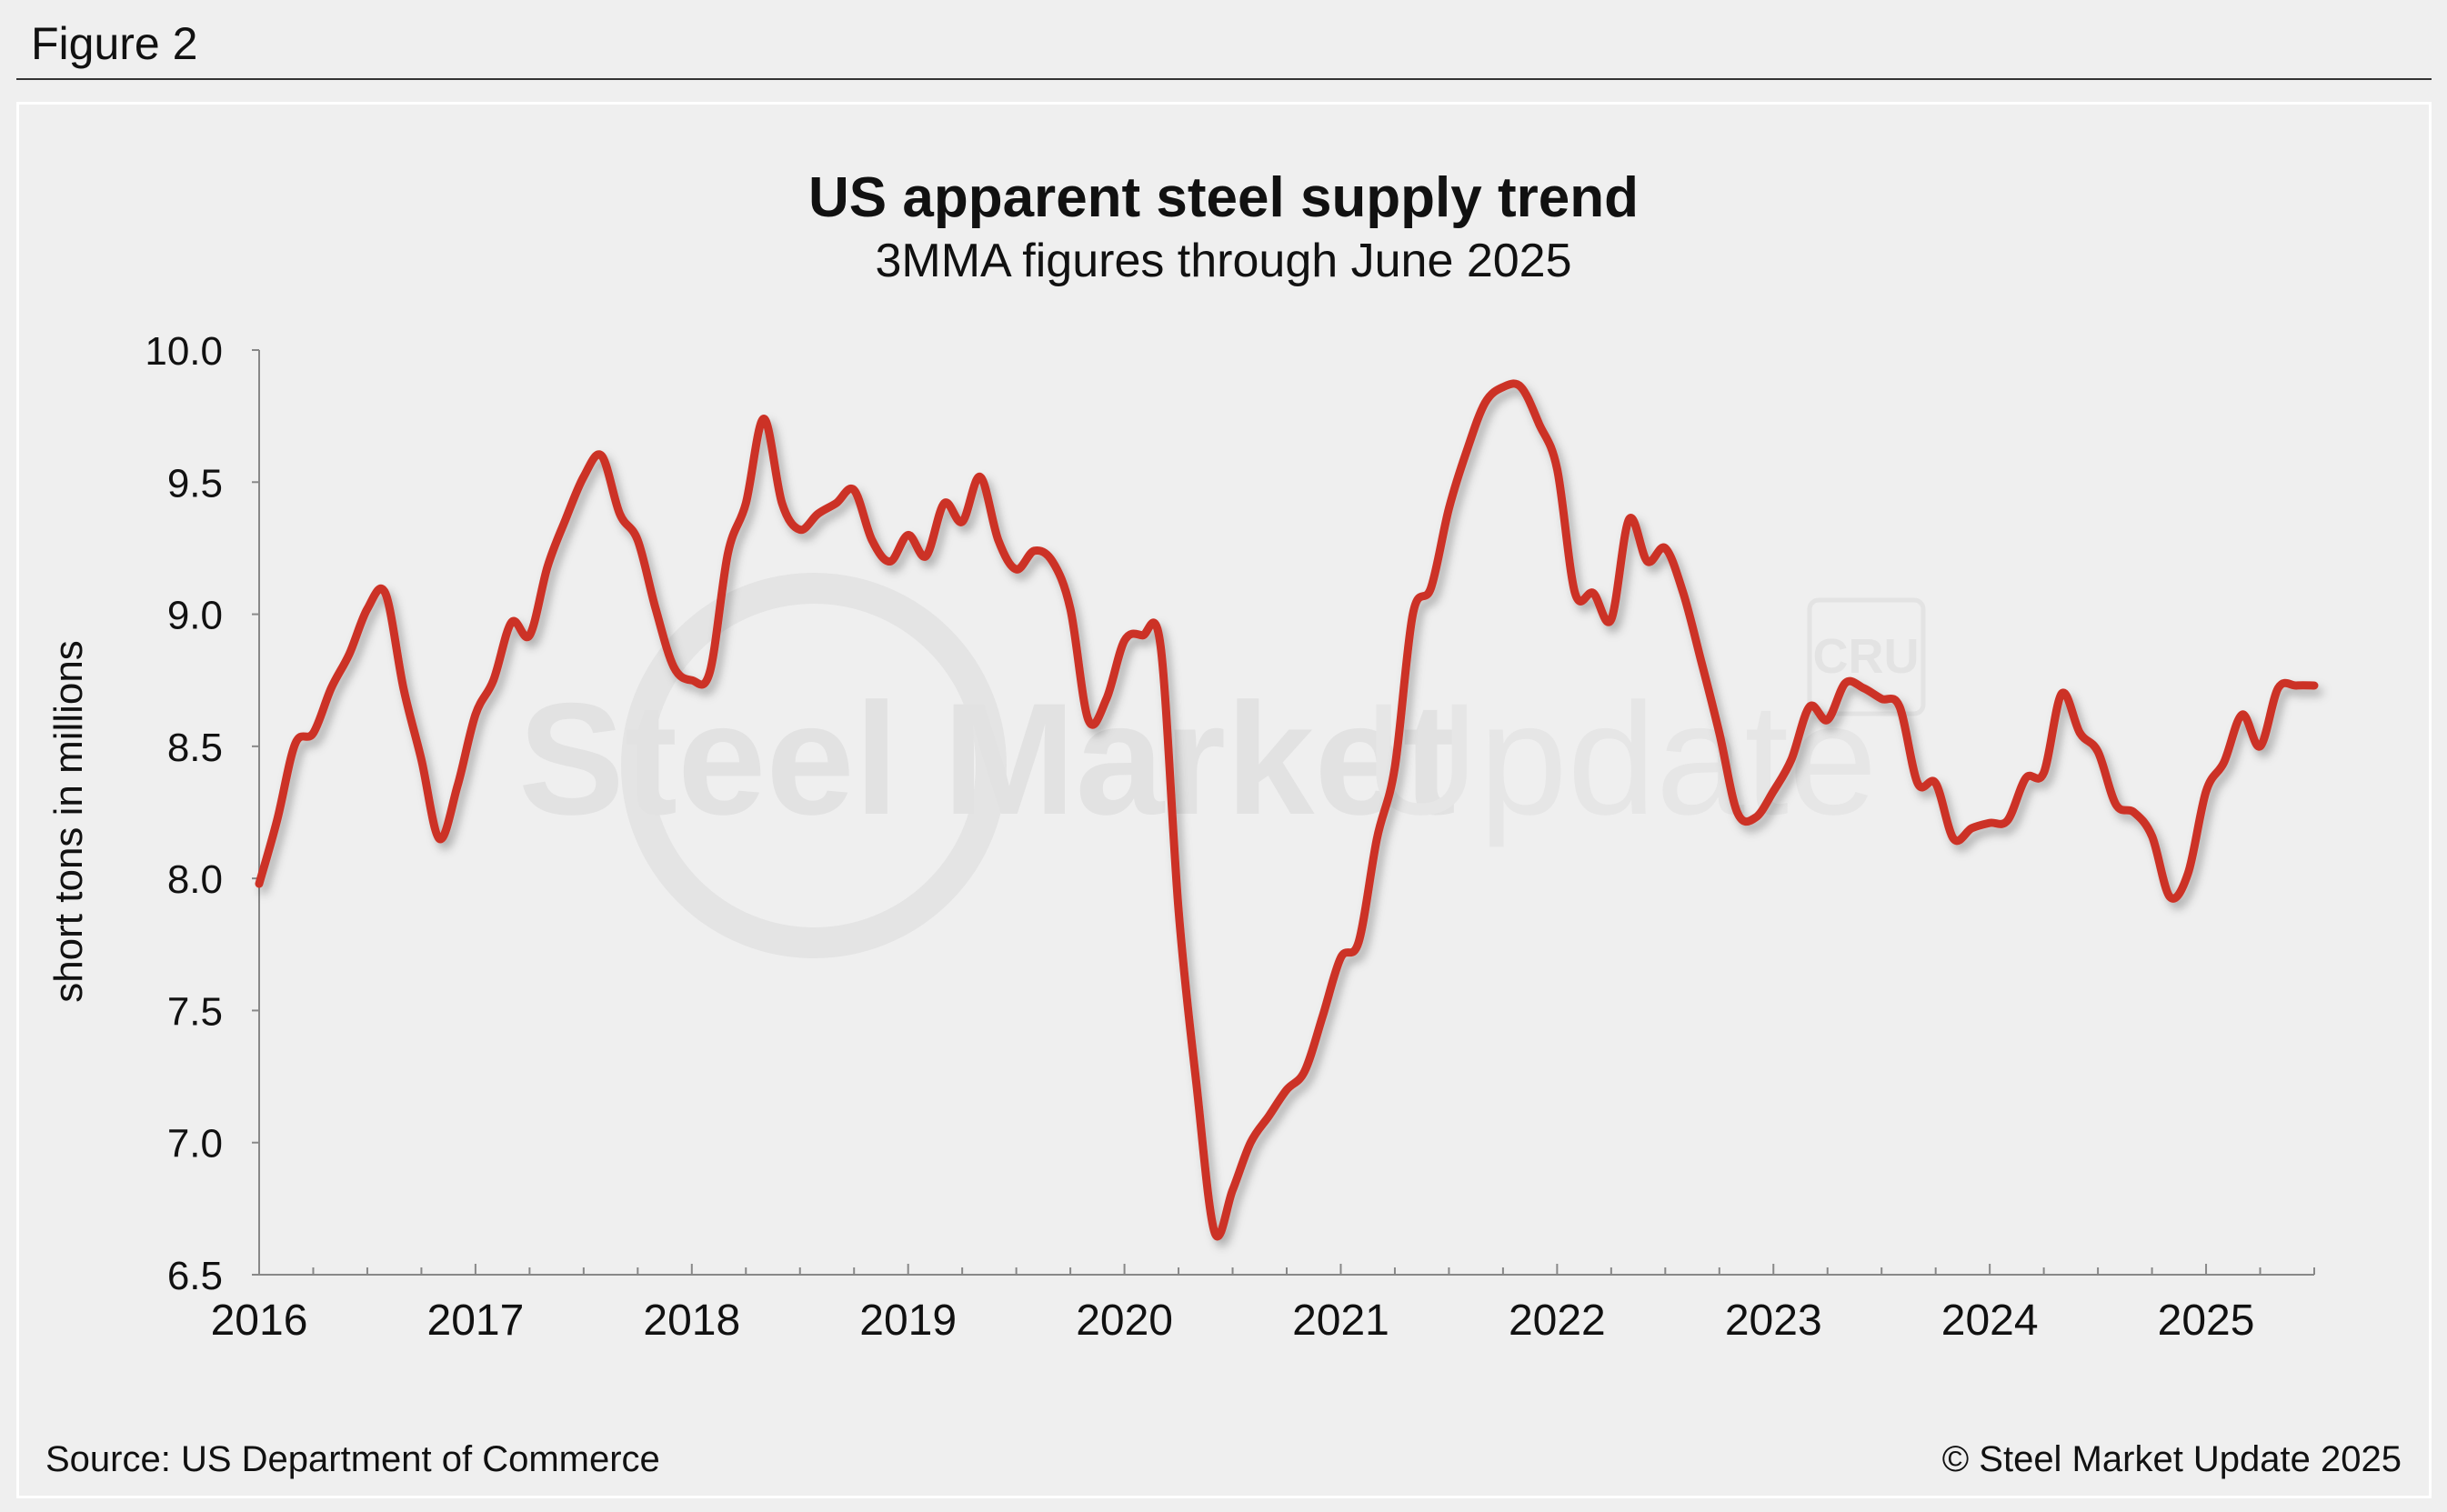 This screenshot has height=1512, width=2447. What do you see at coordinates (115, 43) in the screenshot?
I see `figure-label: Figure 2` at bounding box center [115, 43].